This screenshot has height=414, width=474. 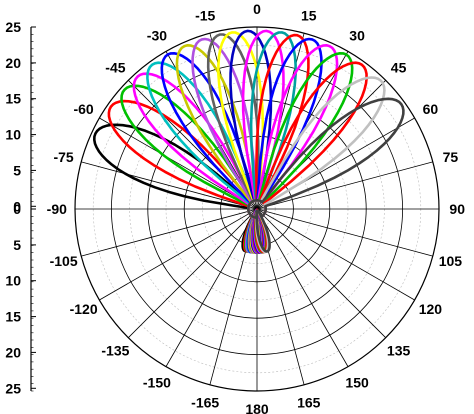 What do you see at coordinates (431, 309) in the screenshot?
I see `angle-tick-label: 120` at bounding box center [431, 309].